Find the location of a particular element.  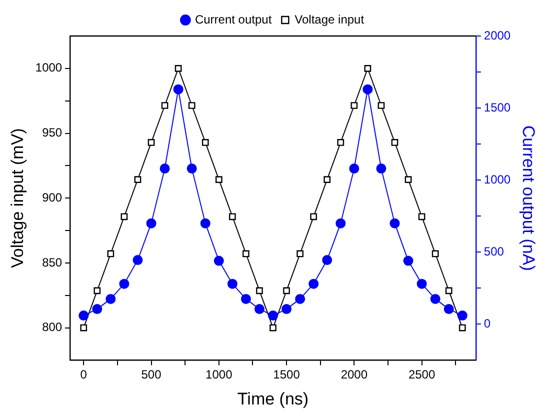

y-tick-label: 900 is located at coordinates (52, 197).